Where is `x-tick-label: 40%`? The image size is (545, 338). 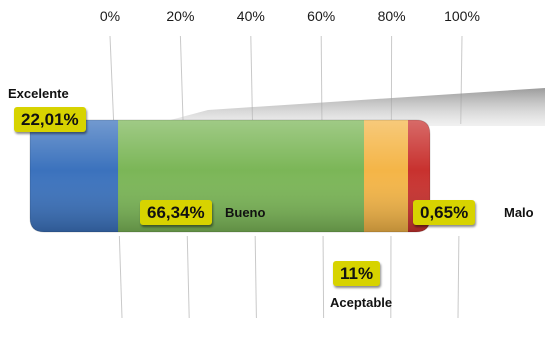 x-tick-label: 40% is located at coordinates (250, 16).